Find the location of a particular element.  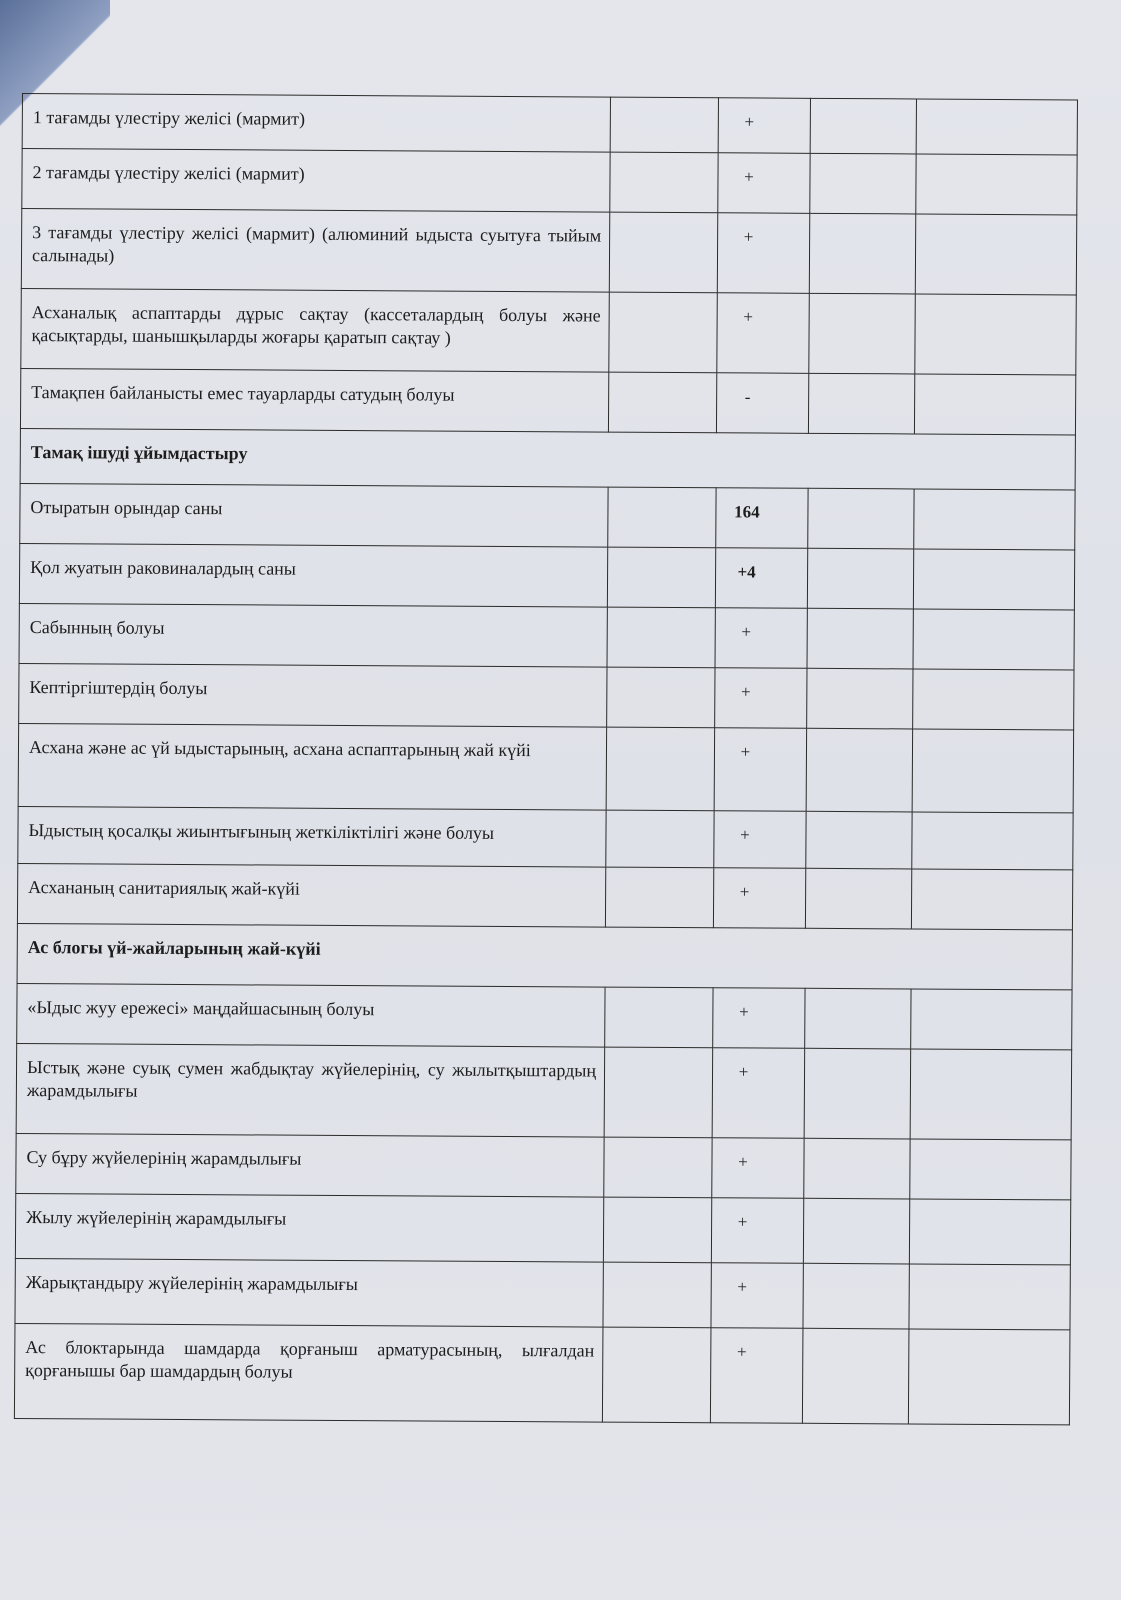

criterion-cell: «Ыдыс жуу ережесі» маңдайшасының болуы is located at coordinates (311, 1015).